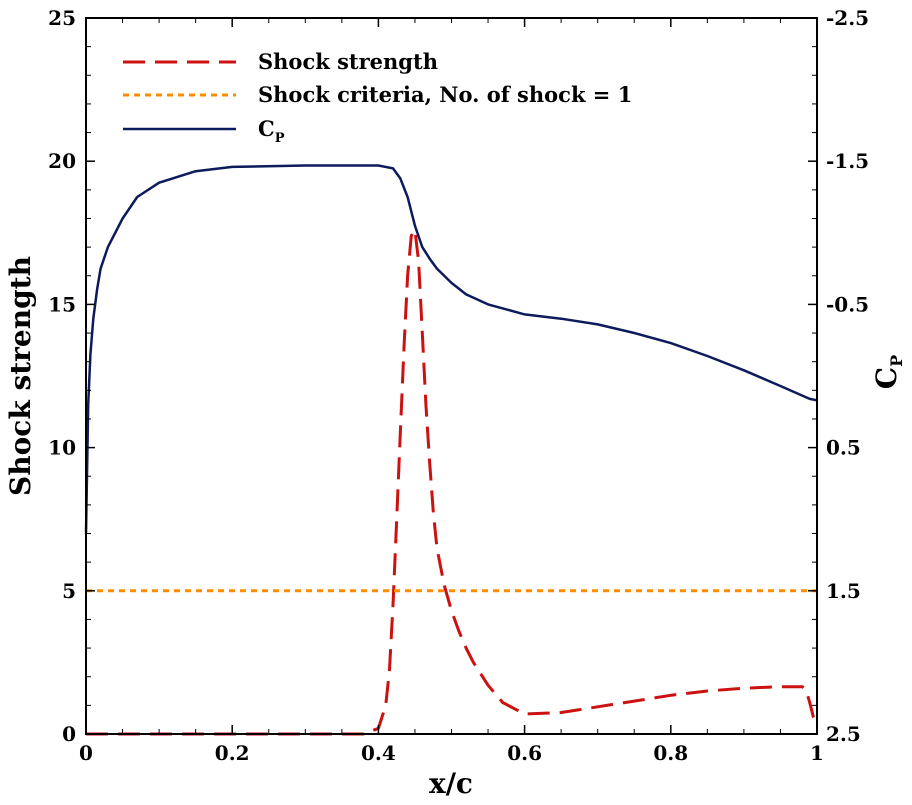 This screenshot has height=805, width=912. Describe the element at coordinates (62, 304) in the screenshot. I see `left-y-tick-label: 15` at that location.